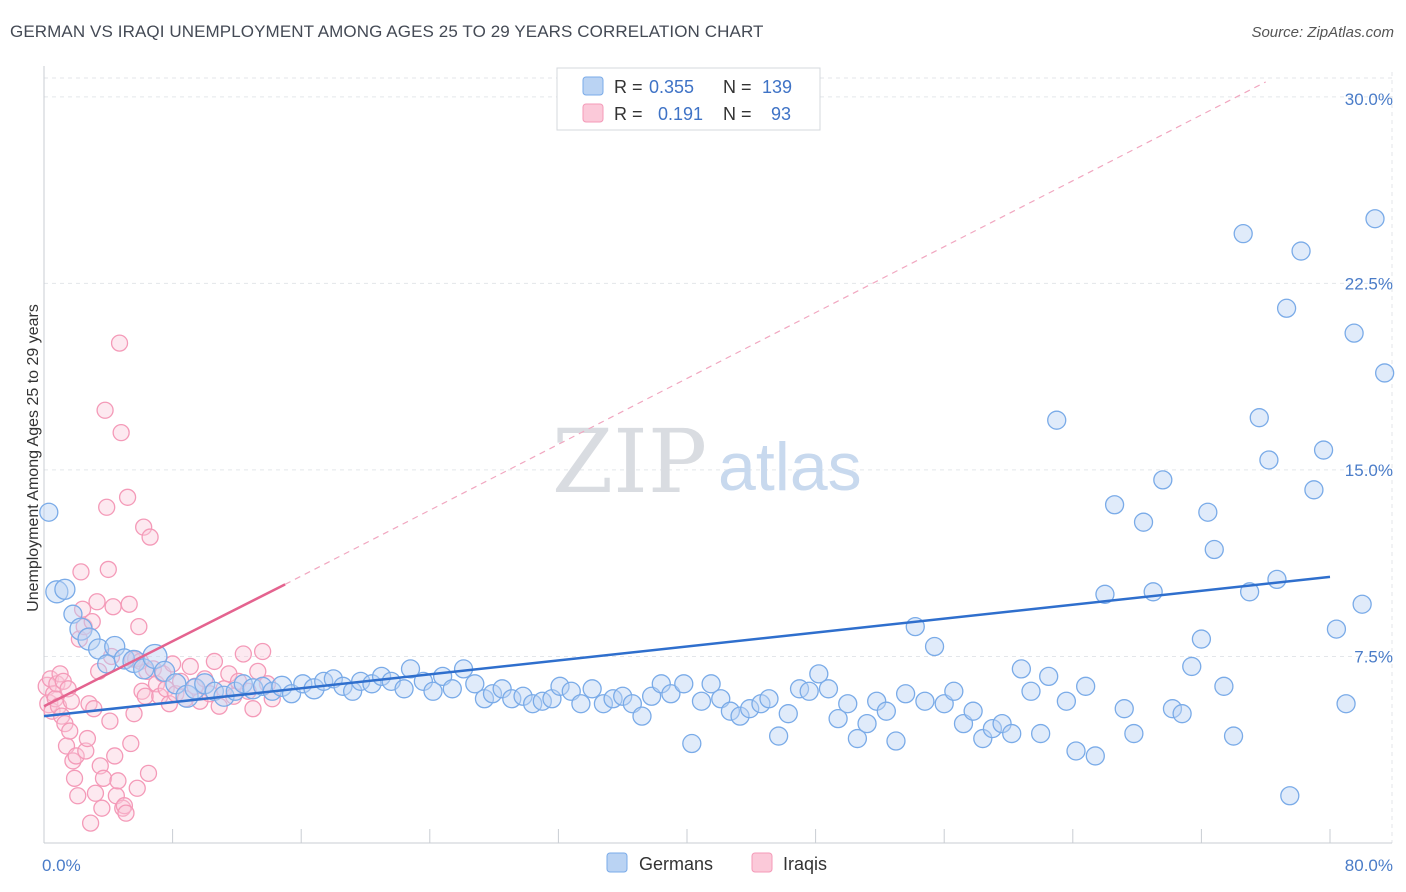 The width and height of the screenshot is (1406, 892). Describe the element at coordinates (628, 87) in the screenshot. I see `legend-r-label-germans: R =` at that location.